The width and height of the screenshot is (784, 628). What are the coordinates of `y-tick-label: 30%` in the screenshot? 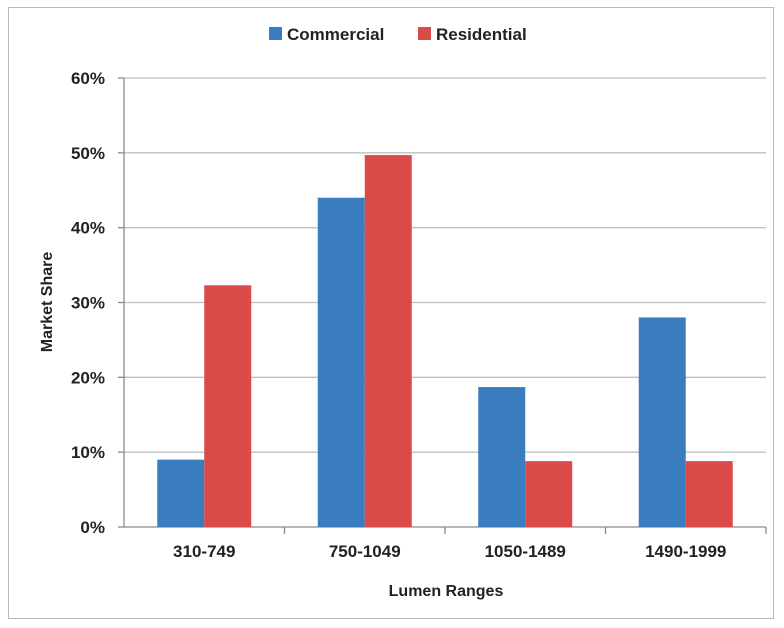 It's located at (88, 303).